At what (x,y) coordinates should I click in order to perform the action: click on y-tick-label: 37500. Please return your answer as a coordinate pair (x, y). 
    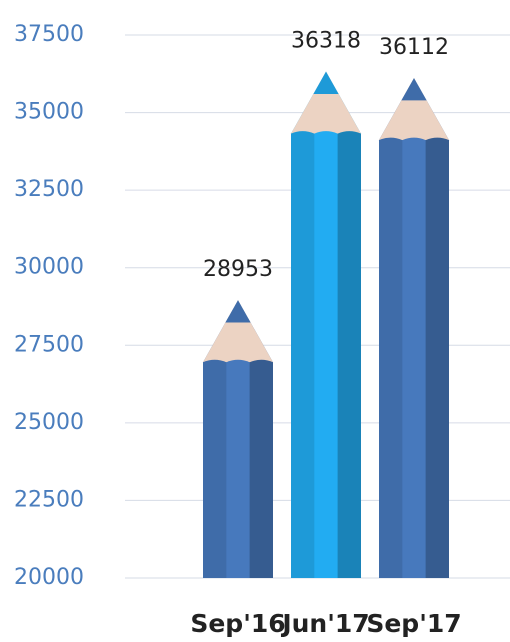
    Looking at the image, I should click on (49, 34).